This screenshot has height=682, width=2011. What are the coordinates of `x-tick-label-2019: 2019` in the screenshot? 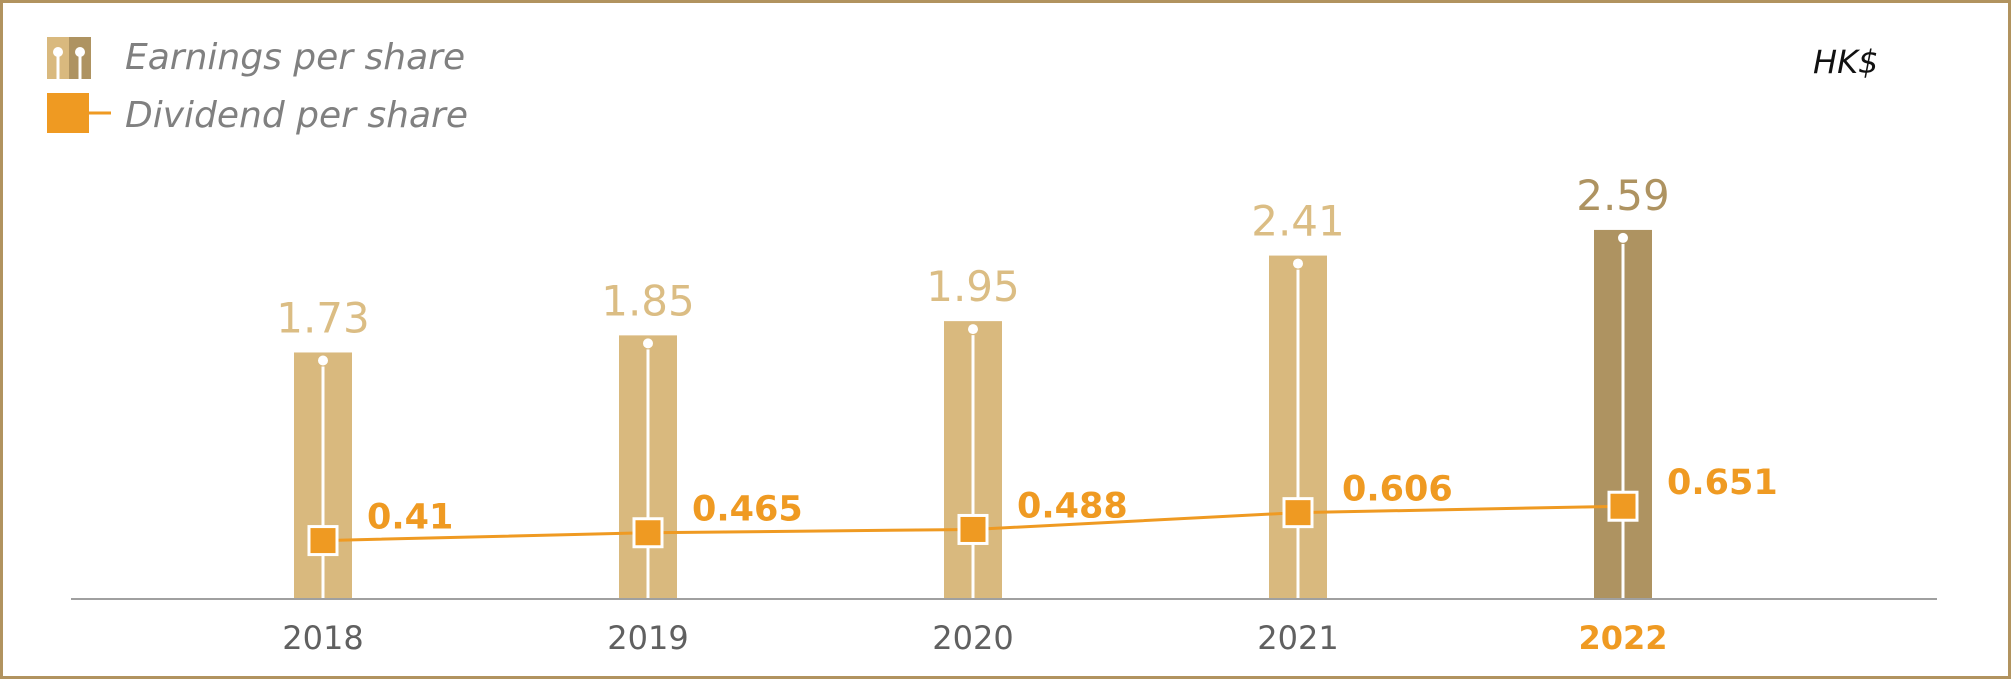 It's located at (647, 638).